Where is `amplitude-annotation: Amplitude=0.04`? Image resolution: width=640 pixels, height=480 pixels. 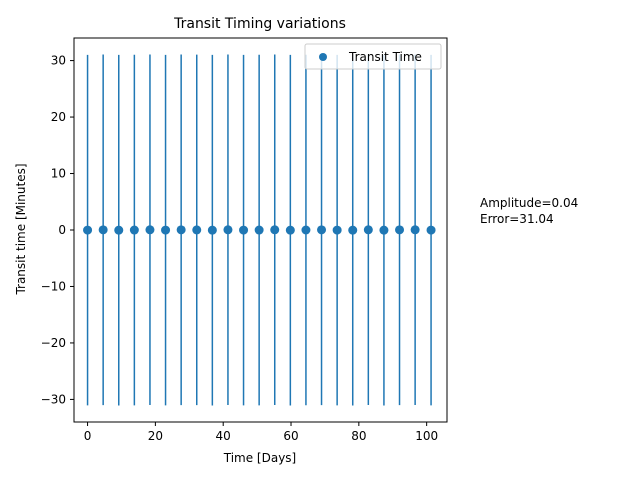
amplitude-annotation: Amplitude=0.04 is located at coordinates (529, 203).